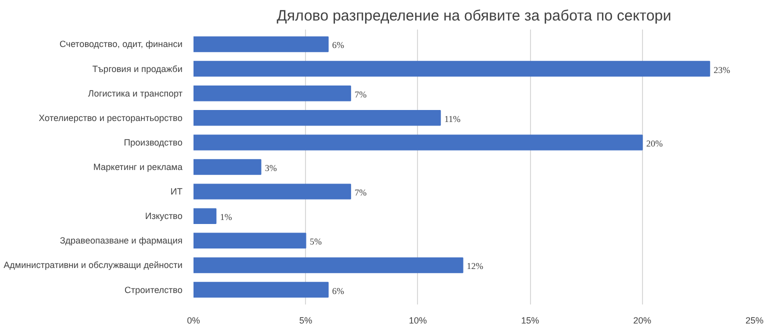 The height and width of the screenshot is (328, 784). What do you see at coordinates (453, 119) in the screenshot?
I see `data-label: 11%` at bounding box center [453, 119].